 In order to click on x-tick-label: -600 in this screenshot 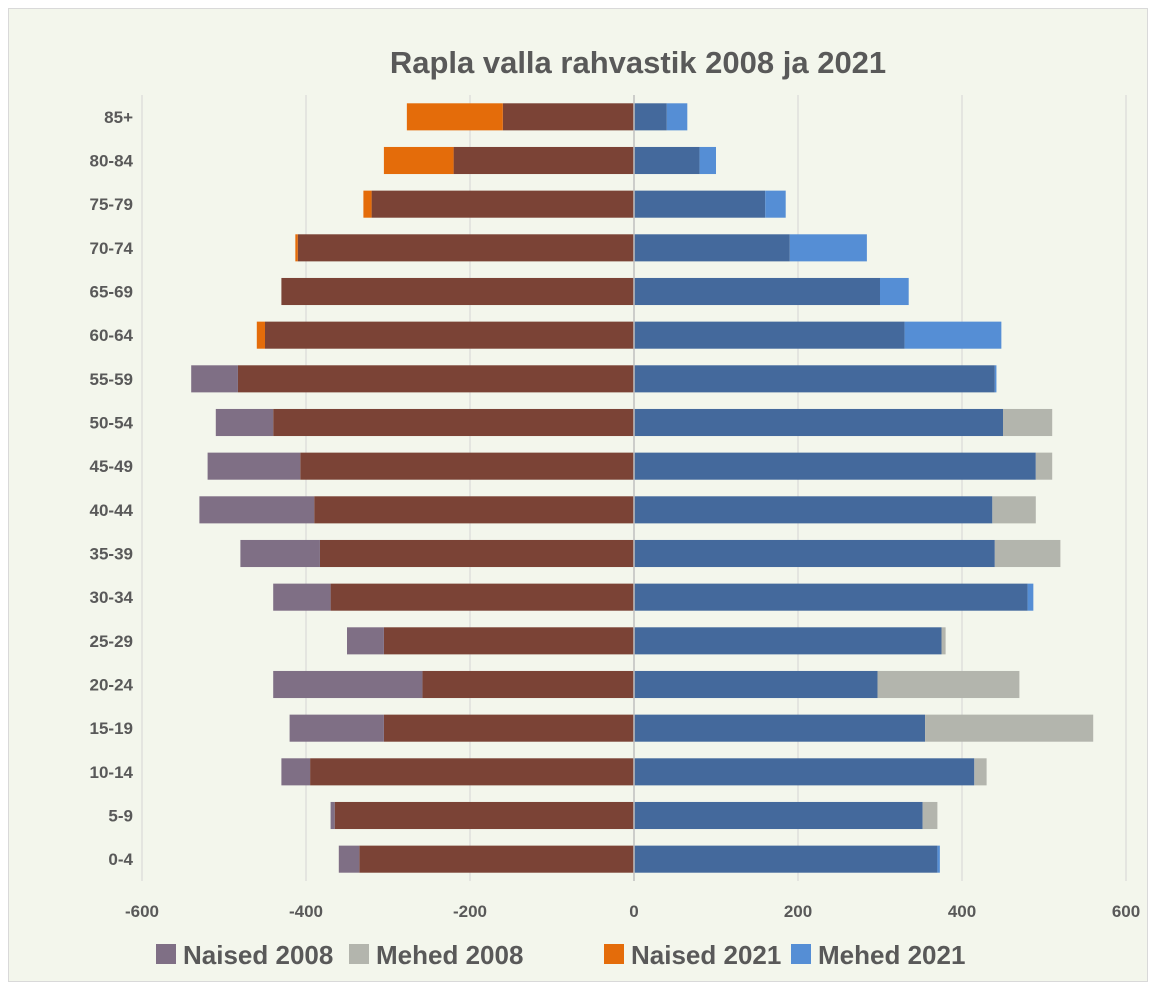, I will do `click(142, 911)`.